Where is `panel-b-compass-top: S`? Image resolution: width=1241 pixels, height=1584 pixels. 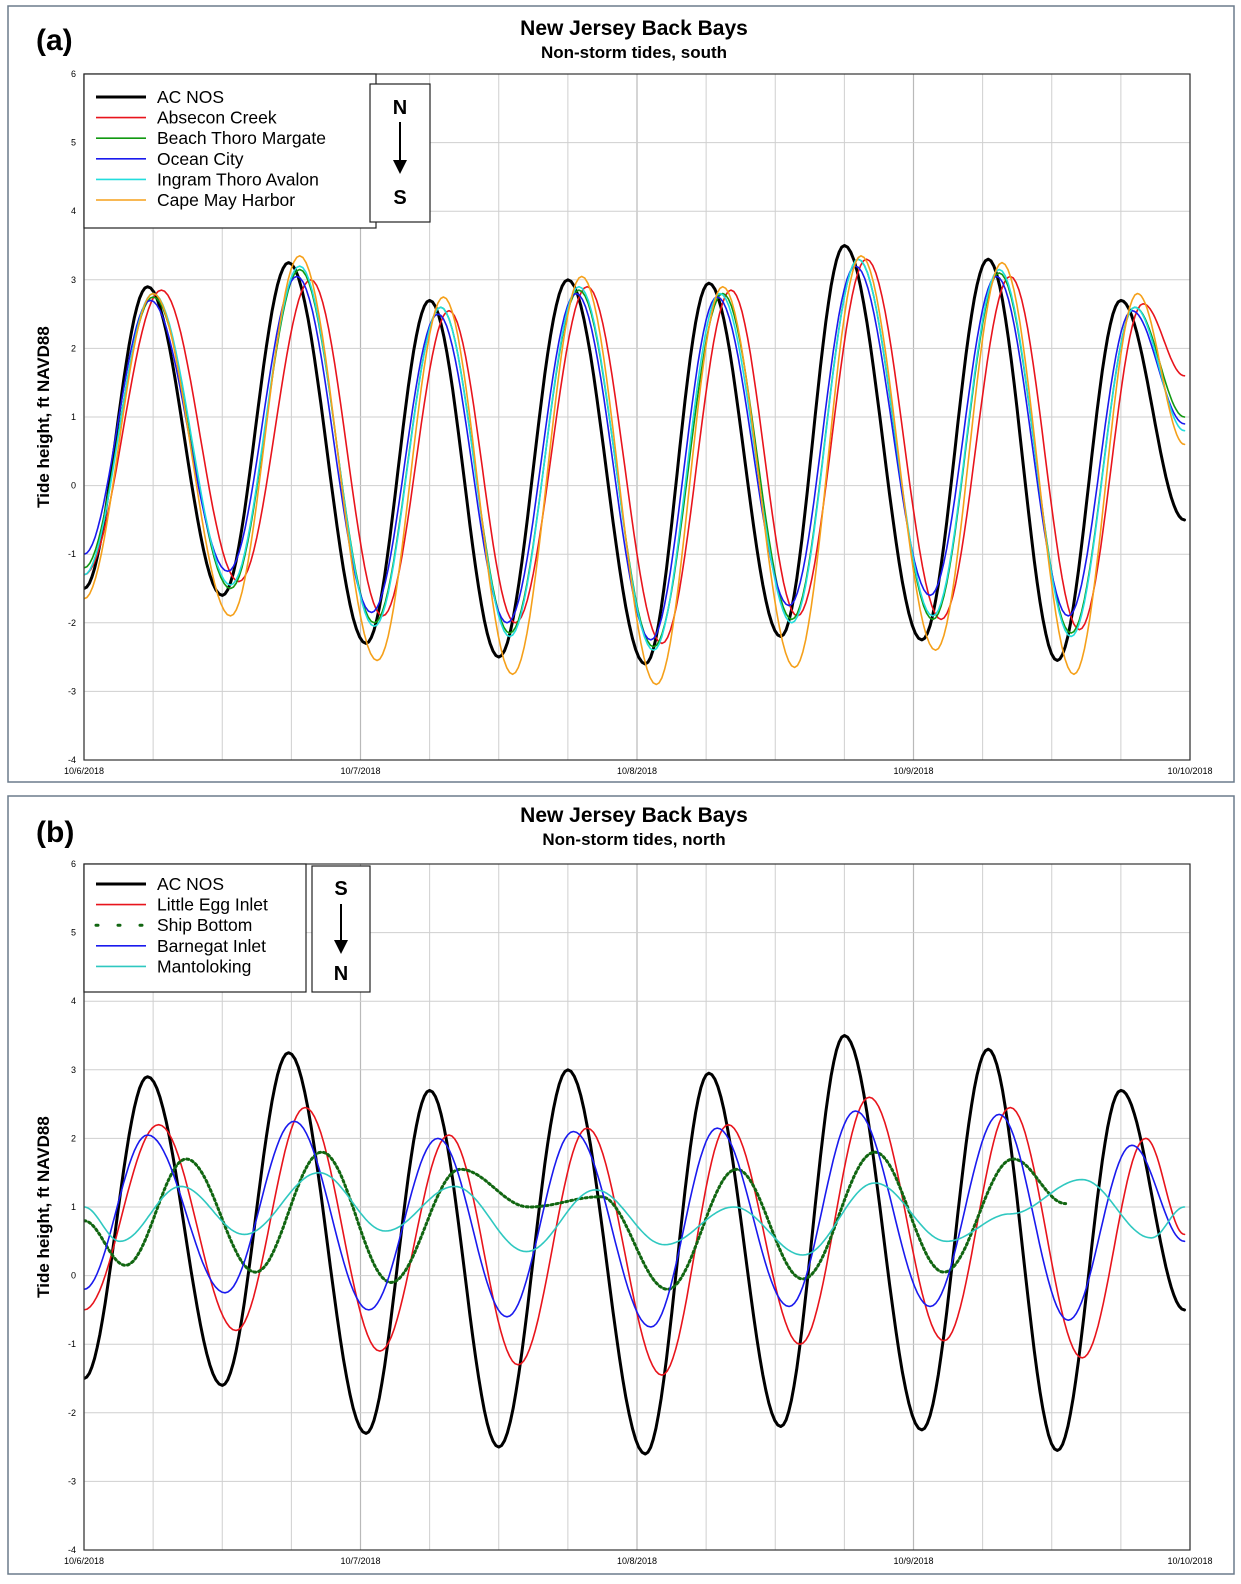 panel-b-compass-top: S is located at coordinates (340, 889).